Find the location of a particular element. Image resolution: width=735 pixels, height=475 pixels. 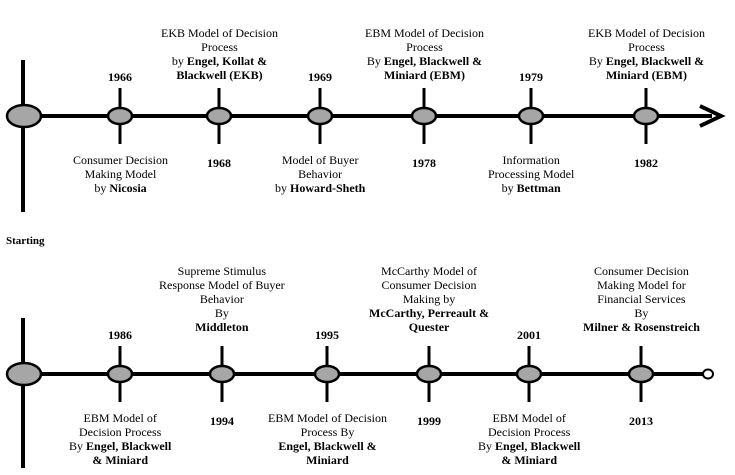

description-line: McCarthy Model of is located at coordinates (429, 271).